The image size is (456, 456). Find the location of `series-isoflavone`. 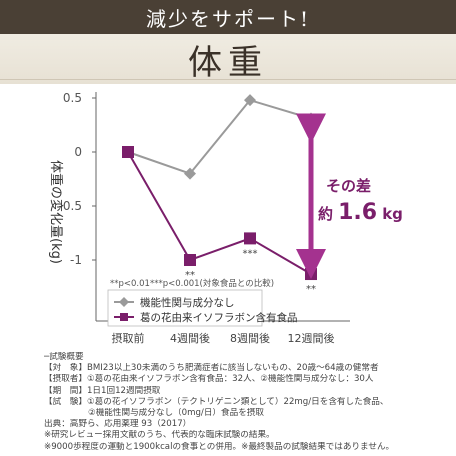

series-isoflavone is located at coordinates (219, 213).